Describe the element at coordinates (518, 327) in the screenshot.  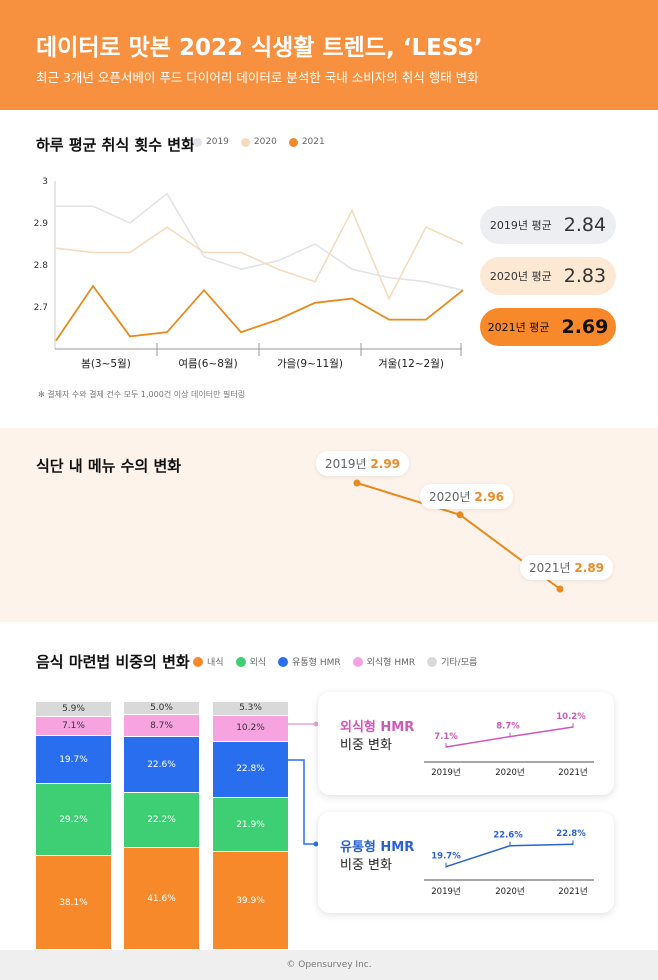
I see `avg-label: 2021년 평균` at that location.